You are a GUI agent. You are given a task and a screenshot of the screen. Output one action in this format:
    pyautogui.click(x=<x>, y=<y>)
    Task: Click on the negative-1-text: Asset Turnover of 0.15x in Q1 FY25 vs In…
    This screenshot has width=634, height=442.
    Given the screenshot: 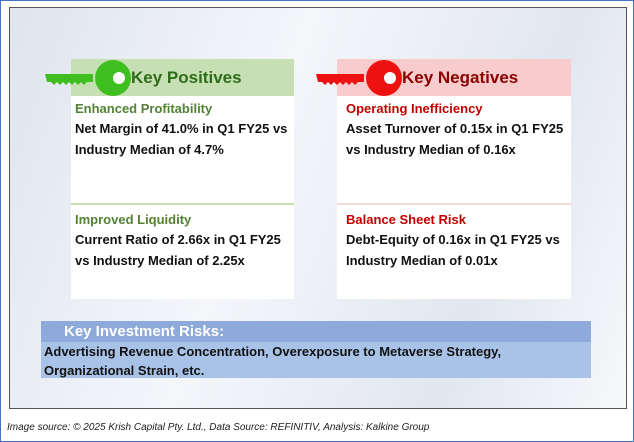 What is the action you would take?
    pyautogui.click(x=455, y=139)
    